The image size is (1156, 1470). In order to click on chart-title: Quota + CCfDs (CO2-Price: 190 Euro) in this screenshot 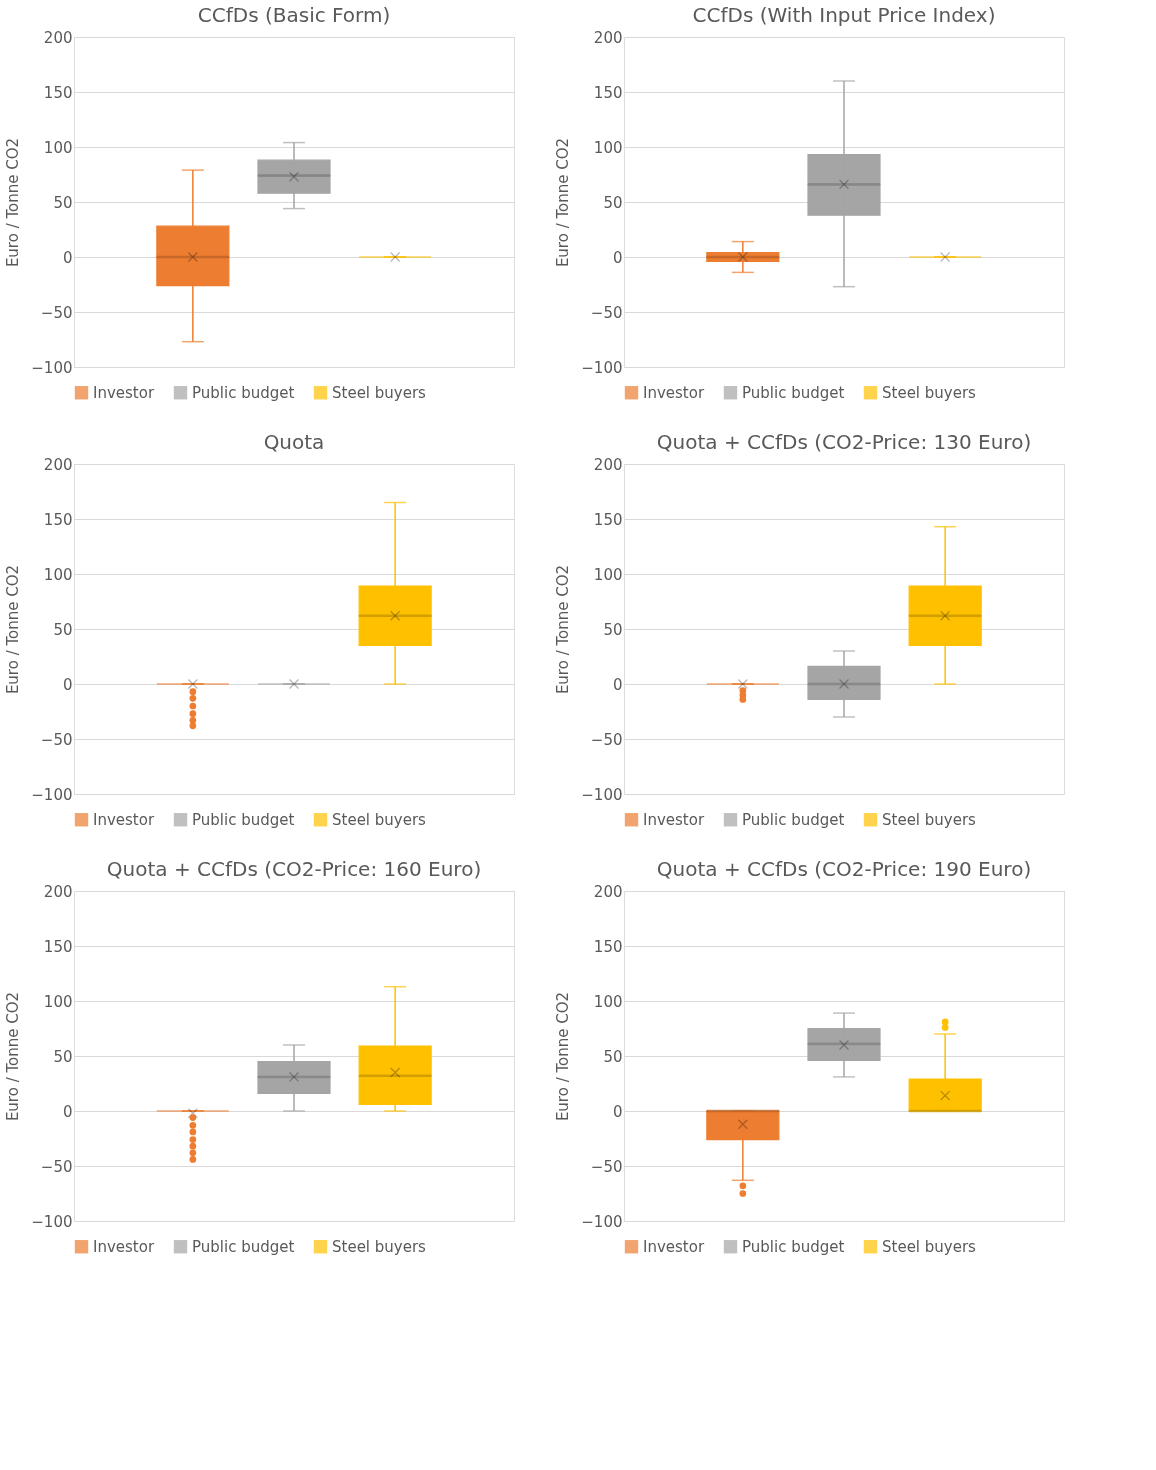, I will do `click(844, 869)`.